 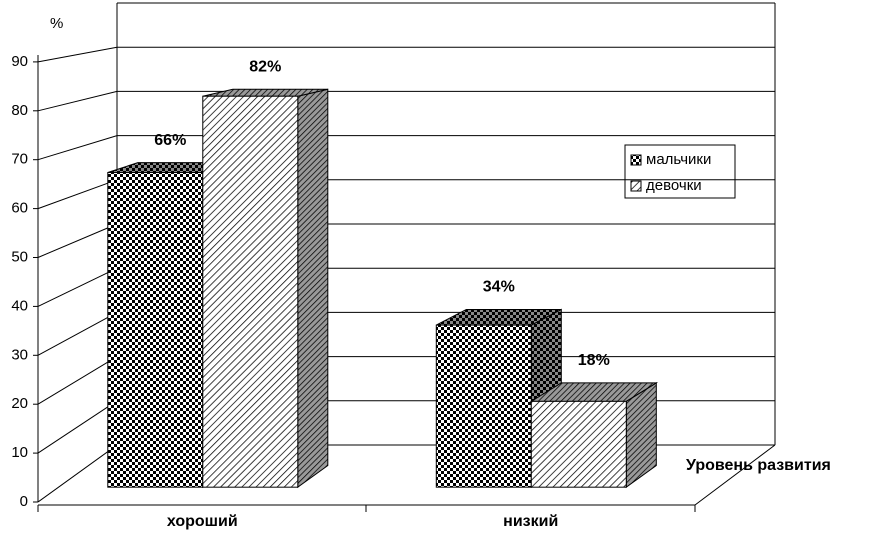 I want to click on y-tick-label: 30, so click(x=19, y=354).